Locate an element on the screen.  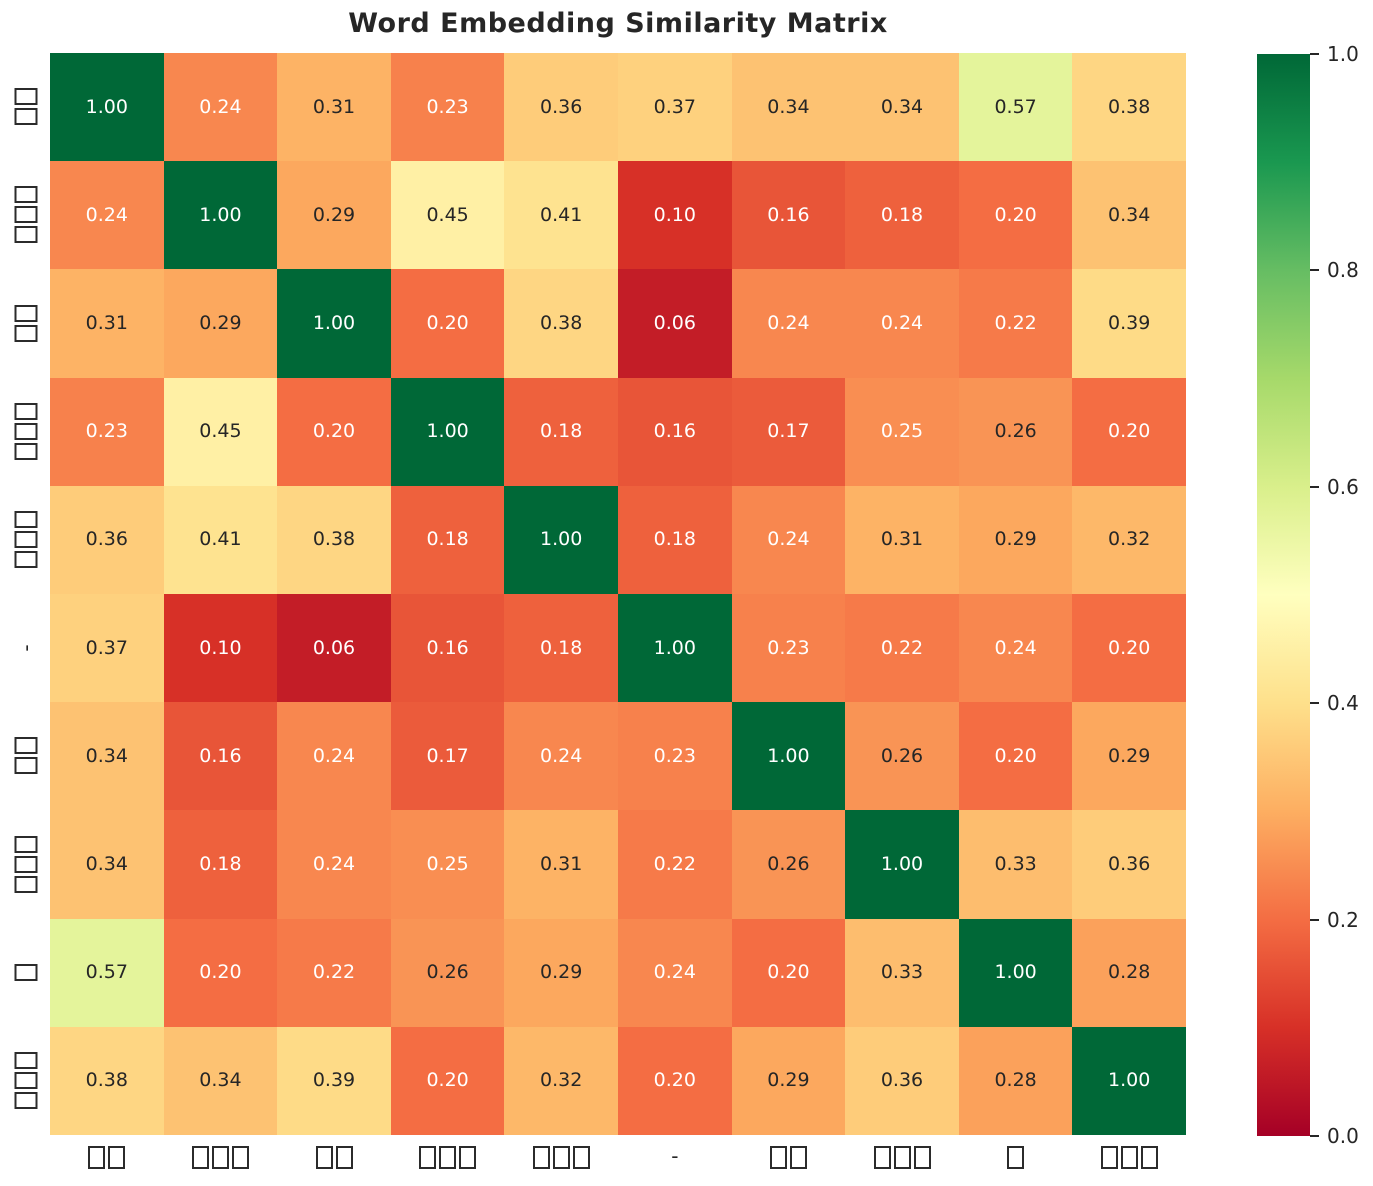
heatmap-cell: 0.57 is located at coordinates (1015, 107).